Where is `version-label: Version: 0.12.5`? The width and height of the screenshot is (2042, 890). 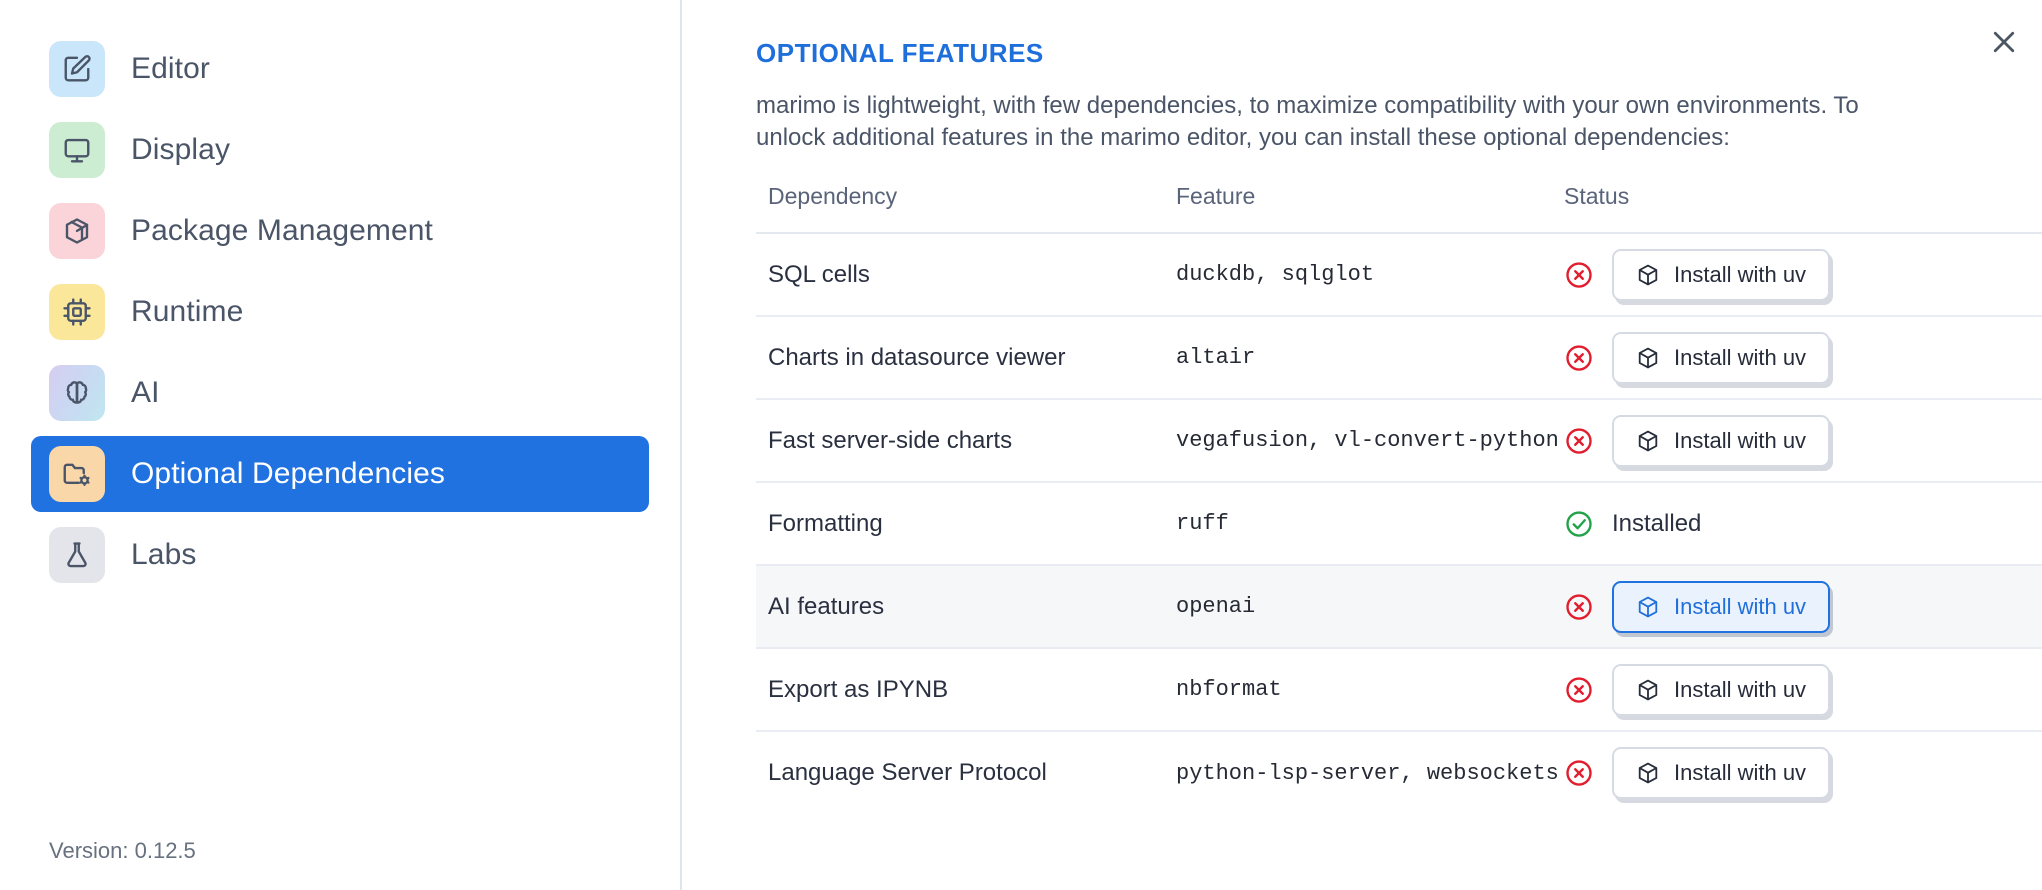
version-label: Version: 0.12.5 is located at coordinates (122, 850).